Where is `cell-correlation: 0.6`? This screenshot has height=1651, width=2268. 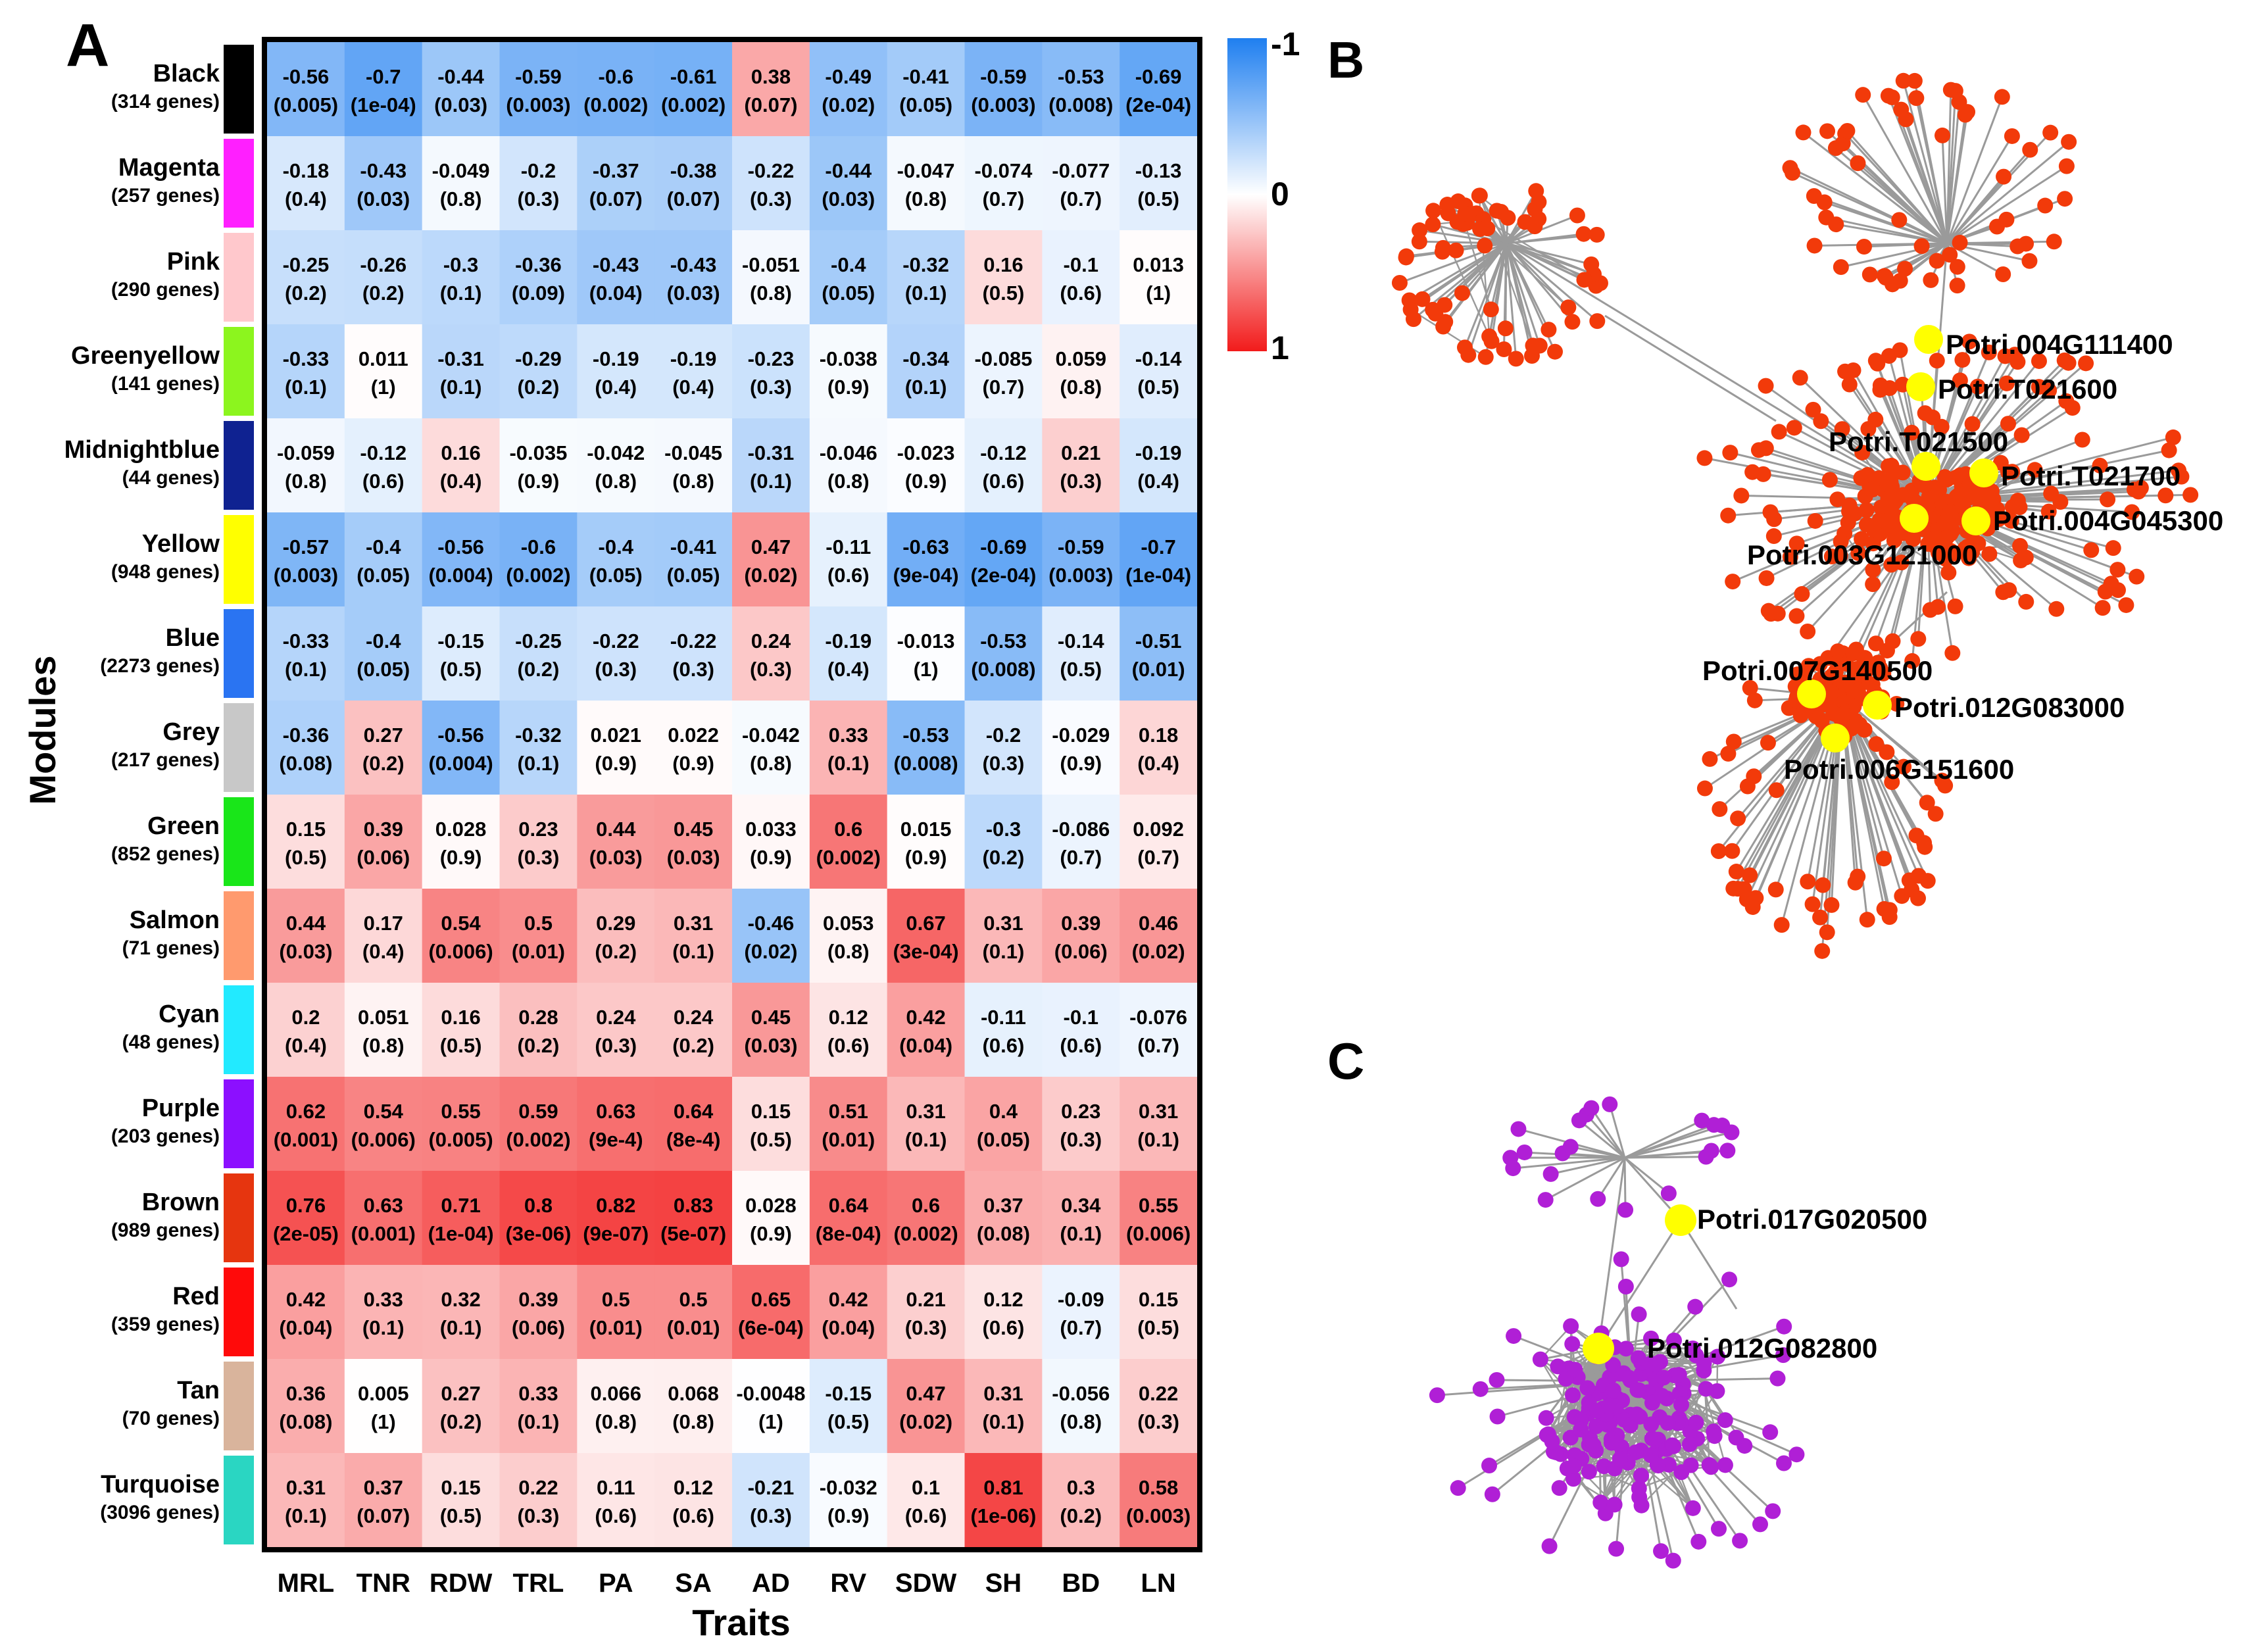 cell-correlation: 0.6 is located at coordinates (926, 1205).